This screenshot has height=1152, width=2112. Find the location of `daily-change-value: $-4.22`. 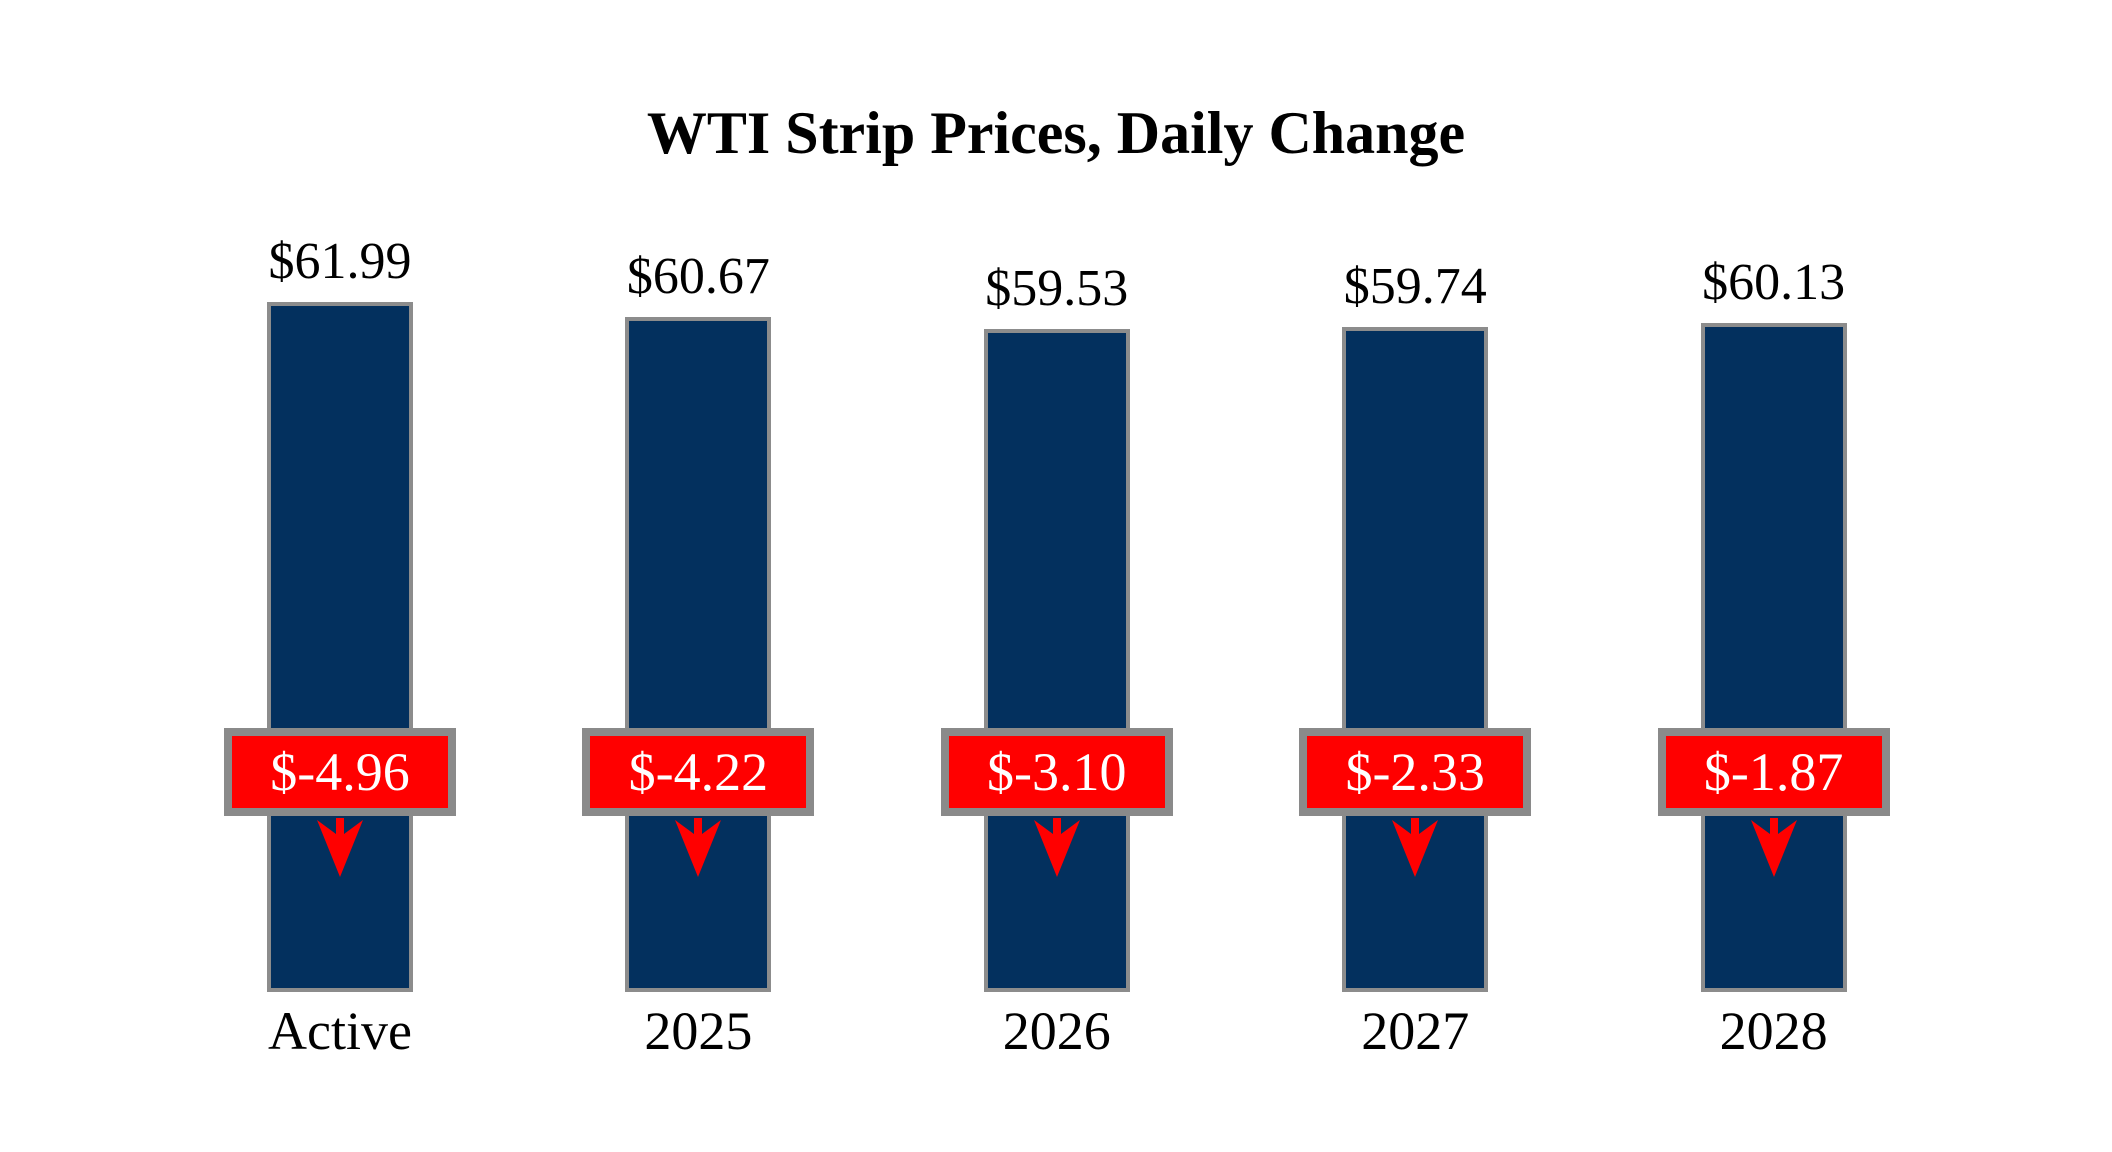

daily-change-value: $-4.22 is located at coordinates (698, 772).